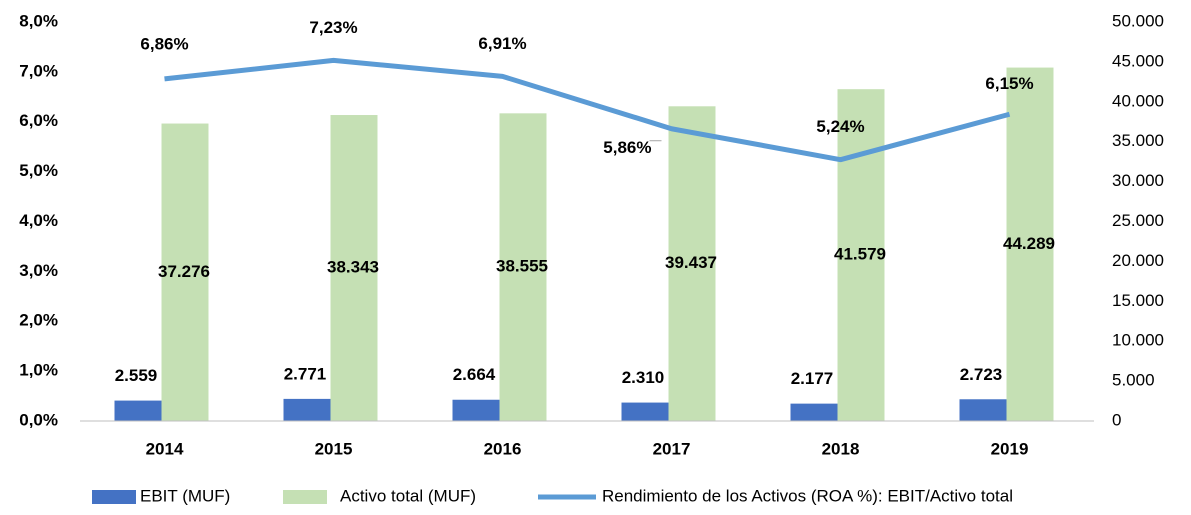 The image size is (1191, 515). Describe the element at coordinates (643, 377) in the screenshot. I see `data-label: 2.310` at that location.